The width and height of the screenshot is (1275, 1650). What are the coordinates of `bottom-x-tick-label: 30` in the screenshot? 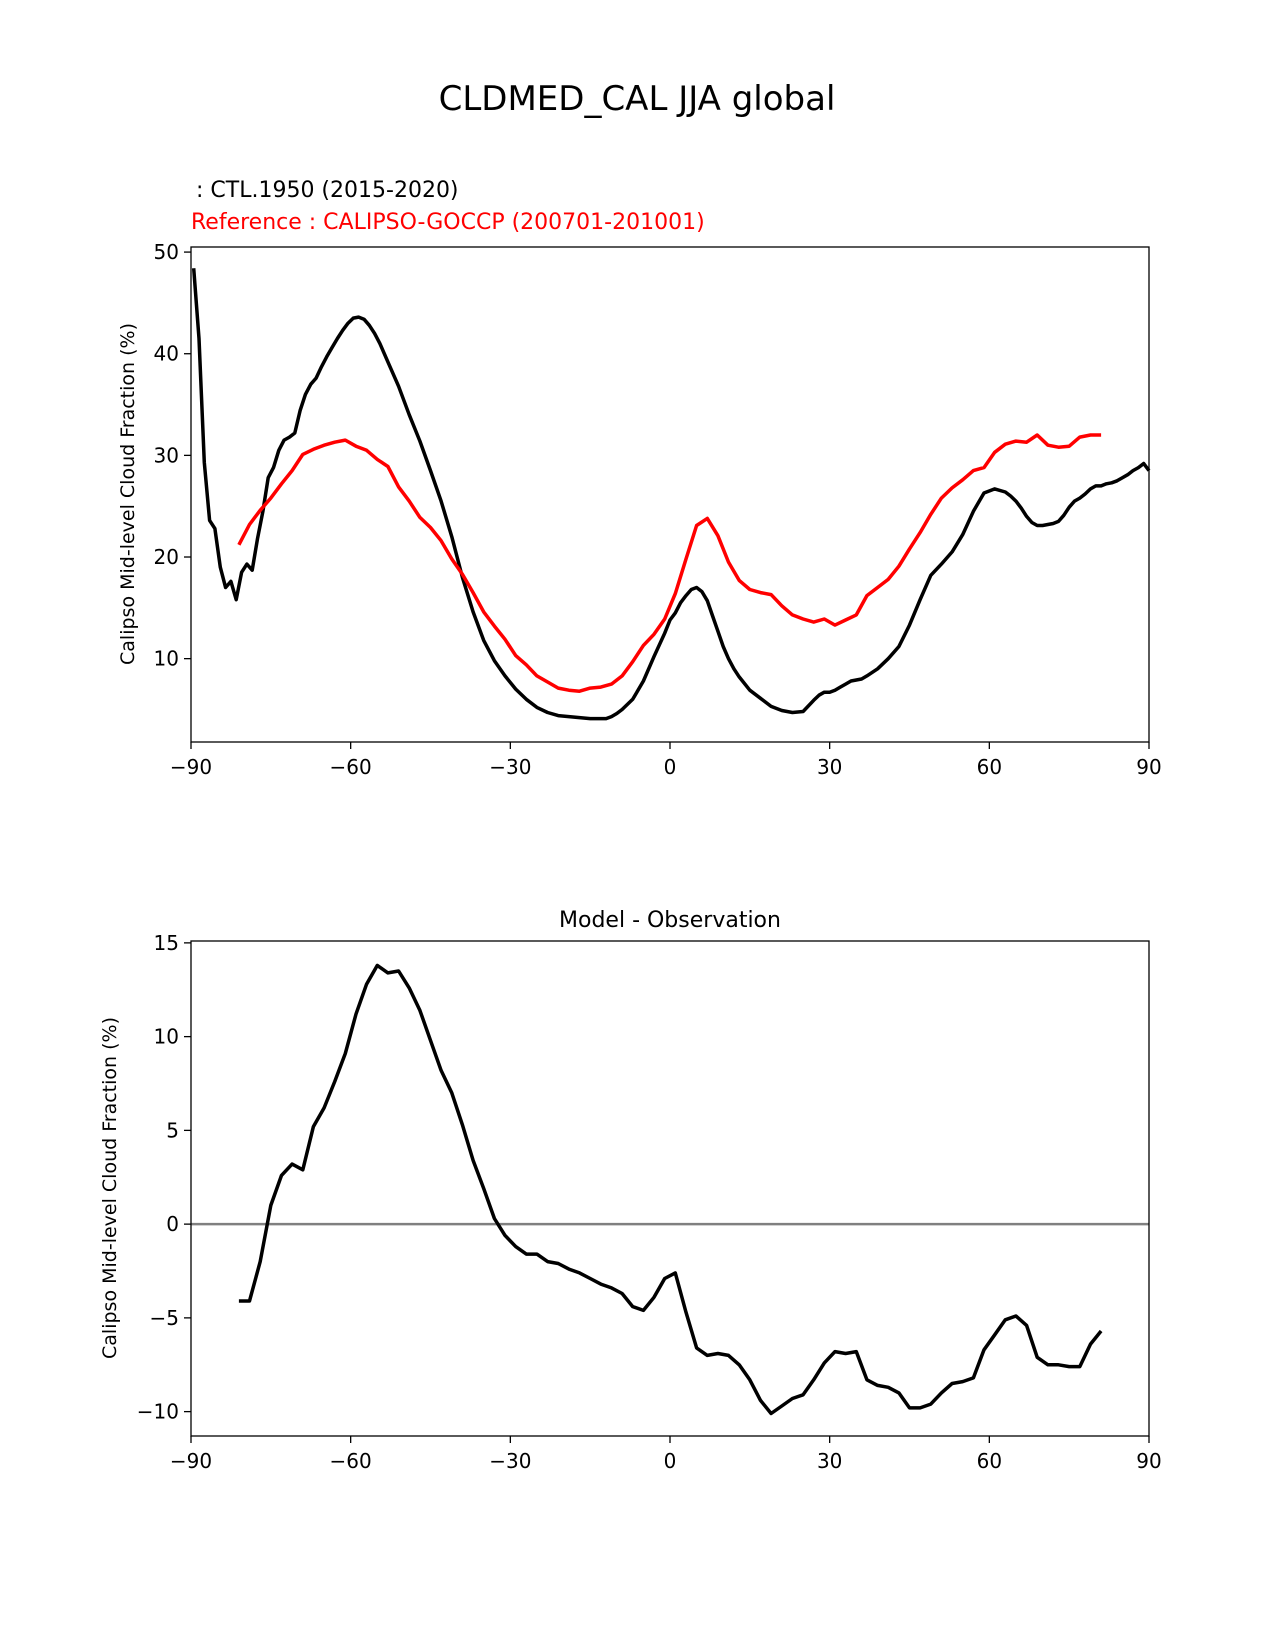 It's located at (829, 1461).